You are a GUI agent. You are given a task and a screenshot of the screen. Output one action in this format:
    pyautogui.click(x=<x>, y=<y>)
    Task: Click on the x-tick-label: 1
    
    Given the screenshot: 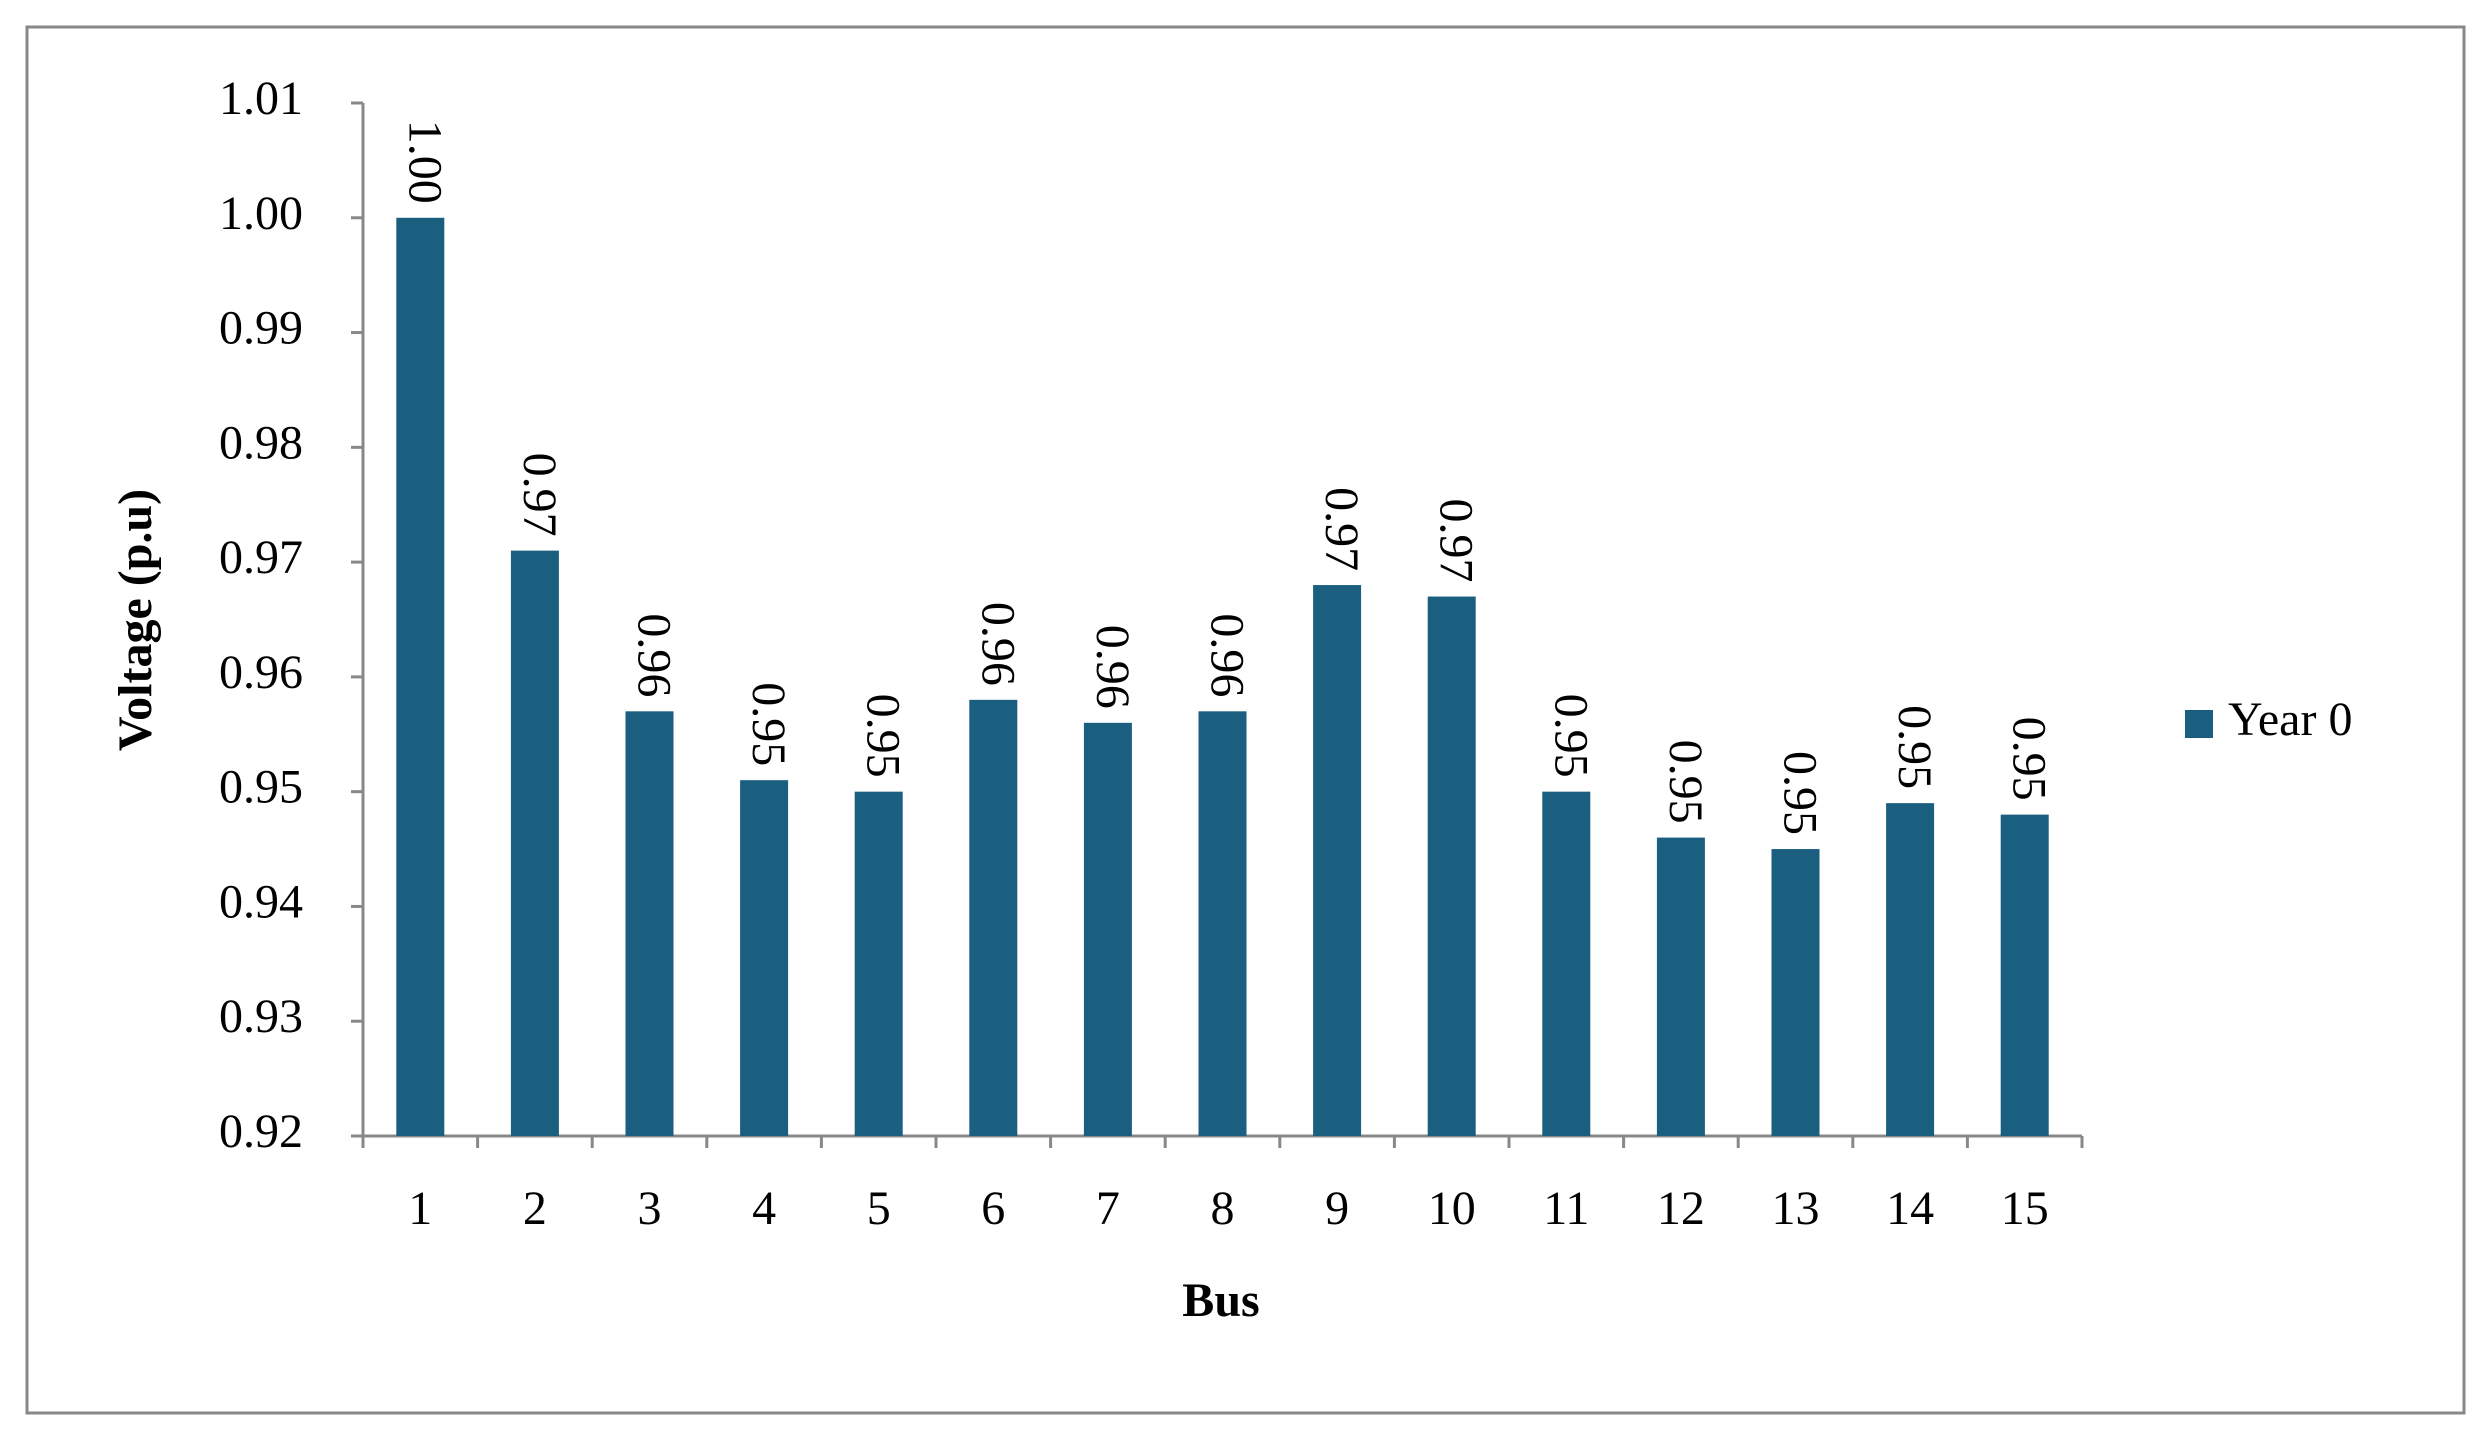 What is the action you would take?
    pyautogui.click(x=420, y=1208)
    